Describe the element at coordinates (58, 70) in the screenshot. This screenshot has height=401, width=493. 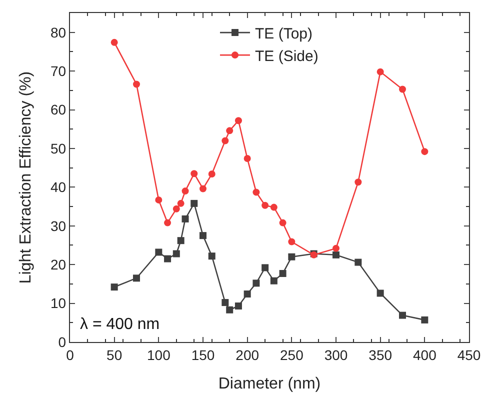
I see `y-tick-label: 70` at that location.